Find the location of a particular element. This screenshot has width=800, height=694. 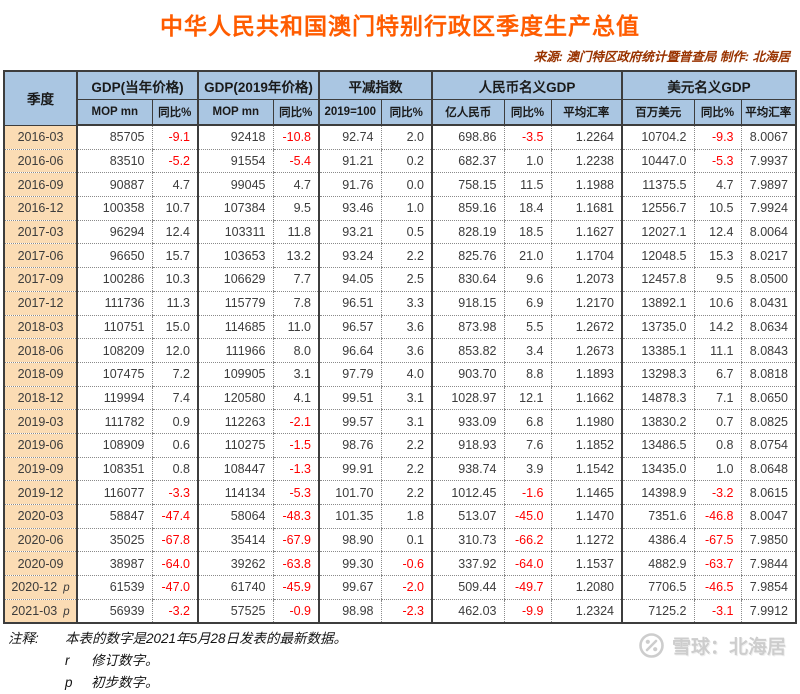

quarter-cell: 2018-12 is located at coordinates (40, 398).